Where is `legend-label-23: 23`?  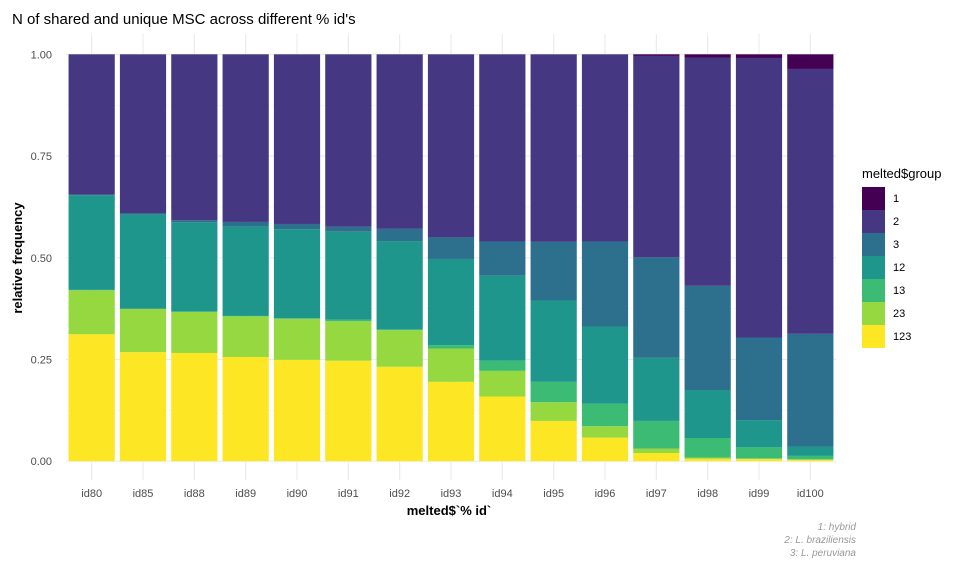
legend-label-23: 23 is located at coordinates (899, 314).